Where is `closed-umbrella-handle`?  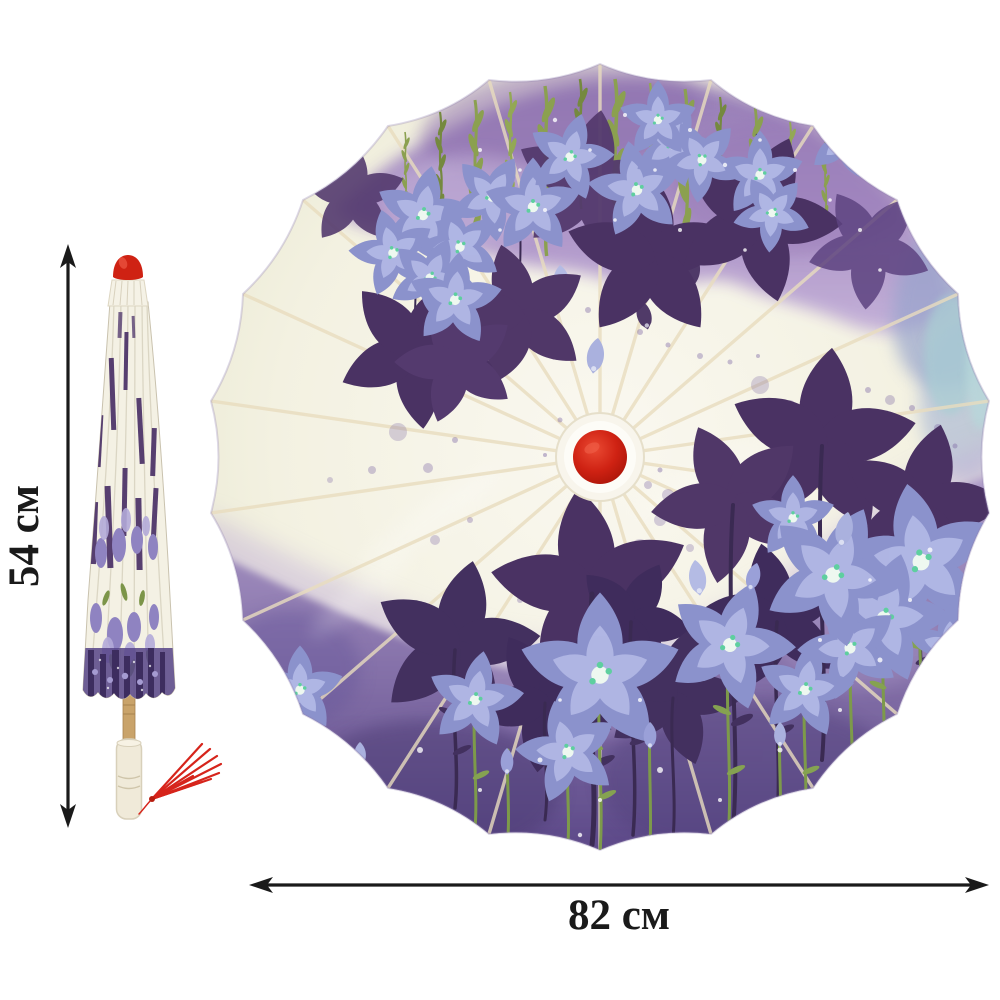
closed-umbrella-handle is located at coordinates (129, 779).